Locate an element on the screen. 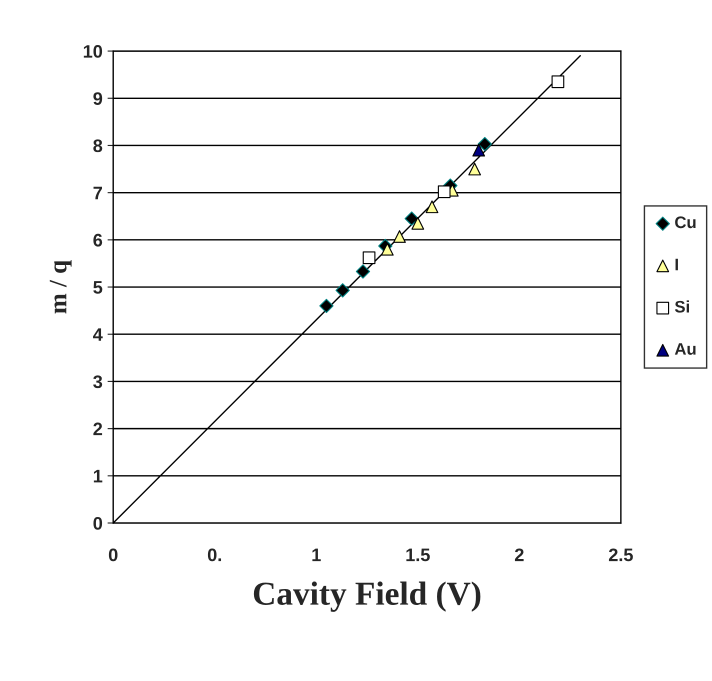 The image size is (712, 681). y-axis-title: m / q is located at coordinates (61, 287).